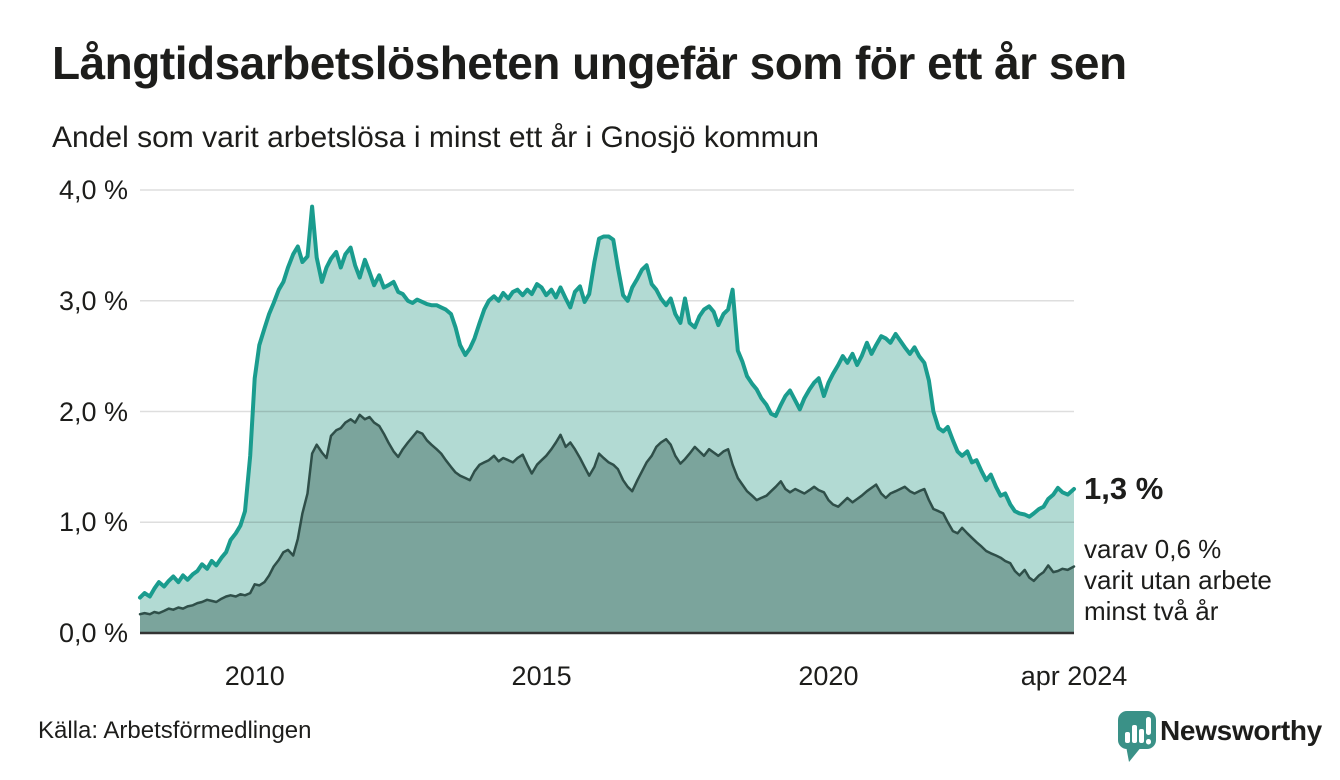 The image size is (1340, 780). I want to click on y-axis-label: 2,0 %, so click(93, 411).